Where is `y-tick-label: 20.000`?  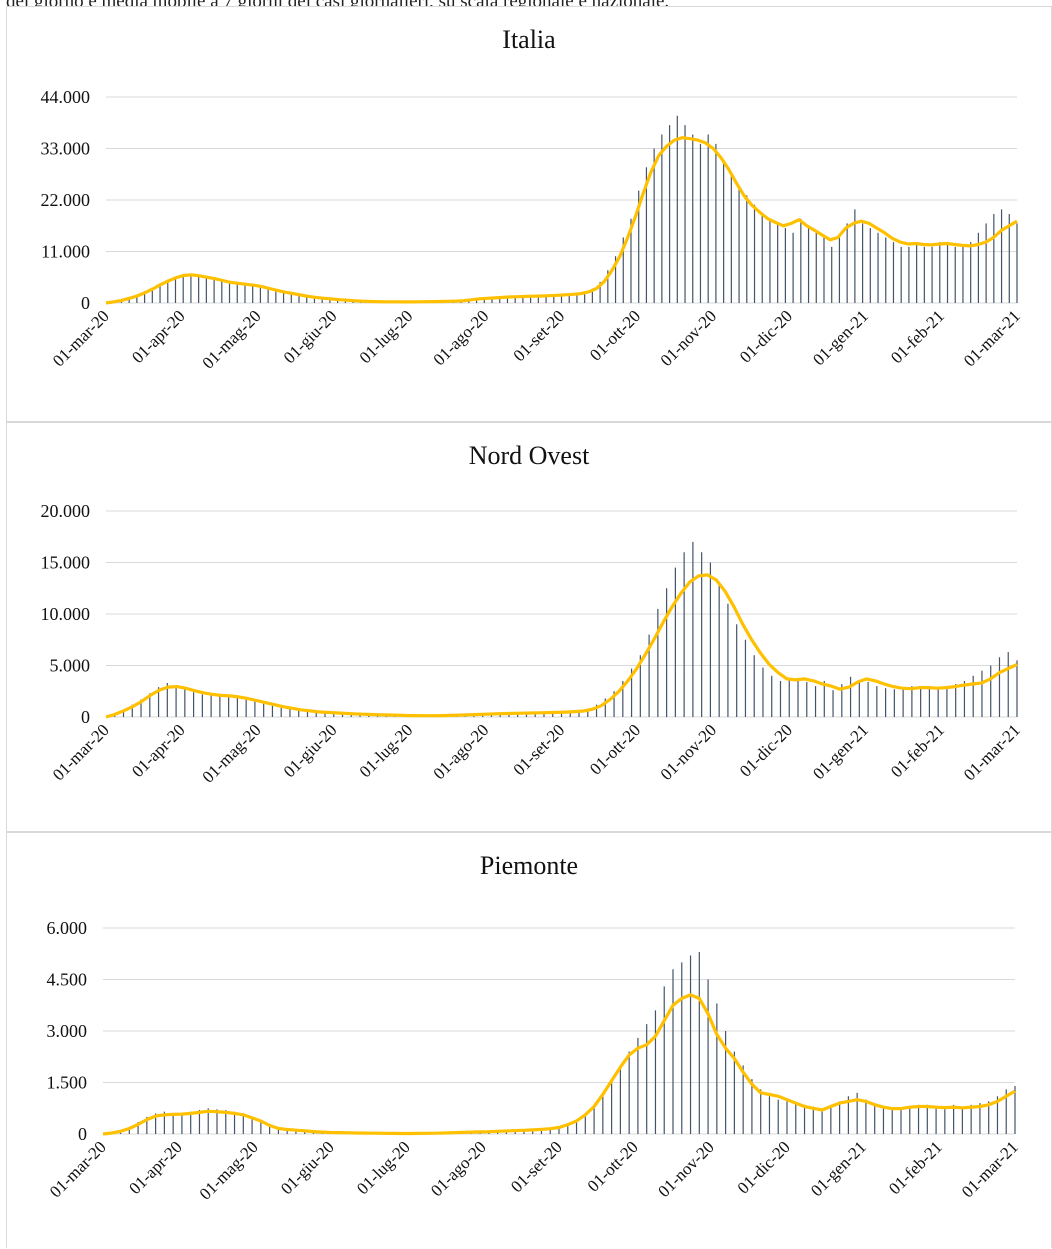
y-tick-label: 20.000 is located at coordinates (66, 511).